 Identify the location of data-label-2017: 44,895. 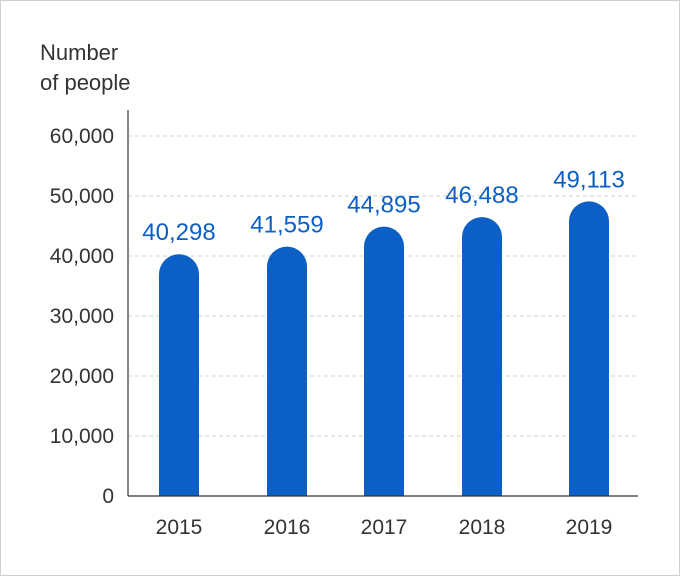
(383, 205).